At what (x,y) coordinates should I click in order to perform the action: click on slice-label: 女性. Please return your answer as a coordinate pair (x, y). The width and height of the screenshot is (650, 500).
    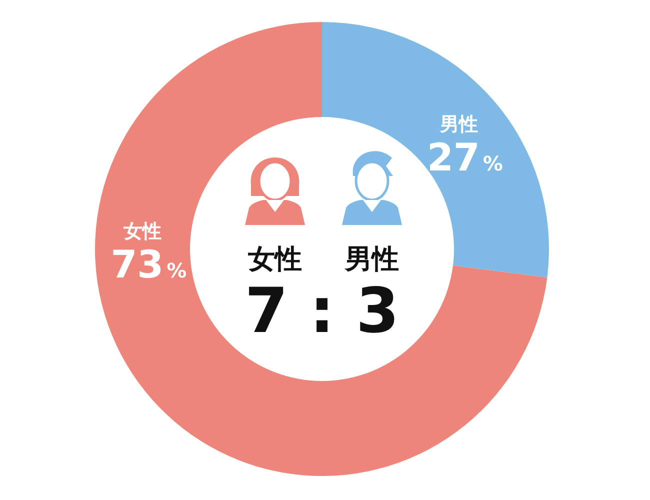
    Looking at the image, I should click on (142, 231).